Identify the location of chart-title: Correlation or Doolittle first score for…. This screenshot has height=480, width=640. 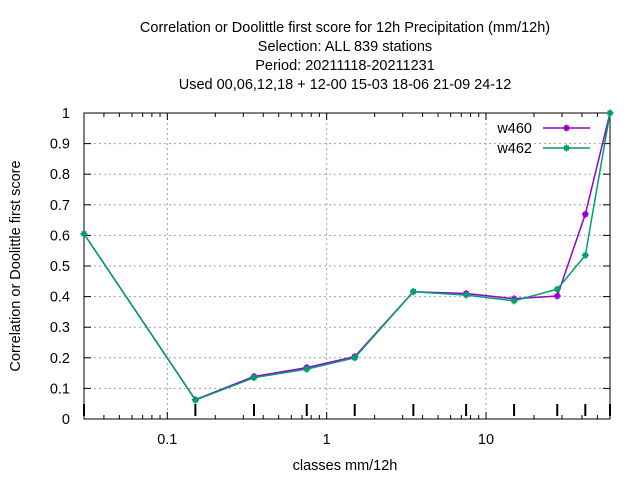
(345, 56).